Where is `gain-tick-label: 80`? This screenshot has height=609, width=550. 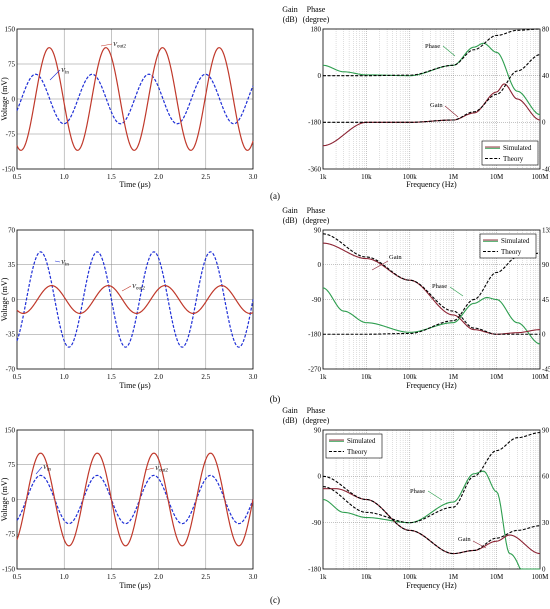
gain-tick-label: 80 is located at coordinates (546, 29).